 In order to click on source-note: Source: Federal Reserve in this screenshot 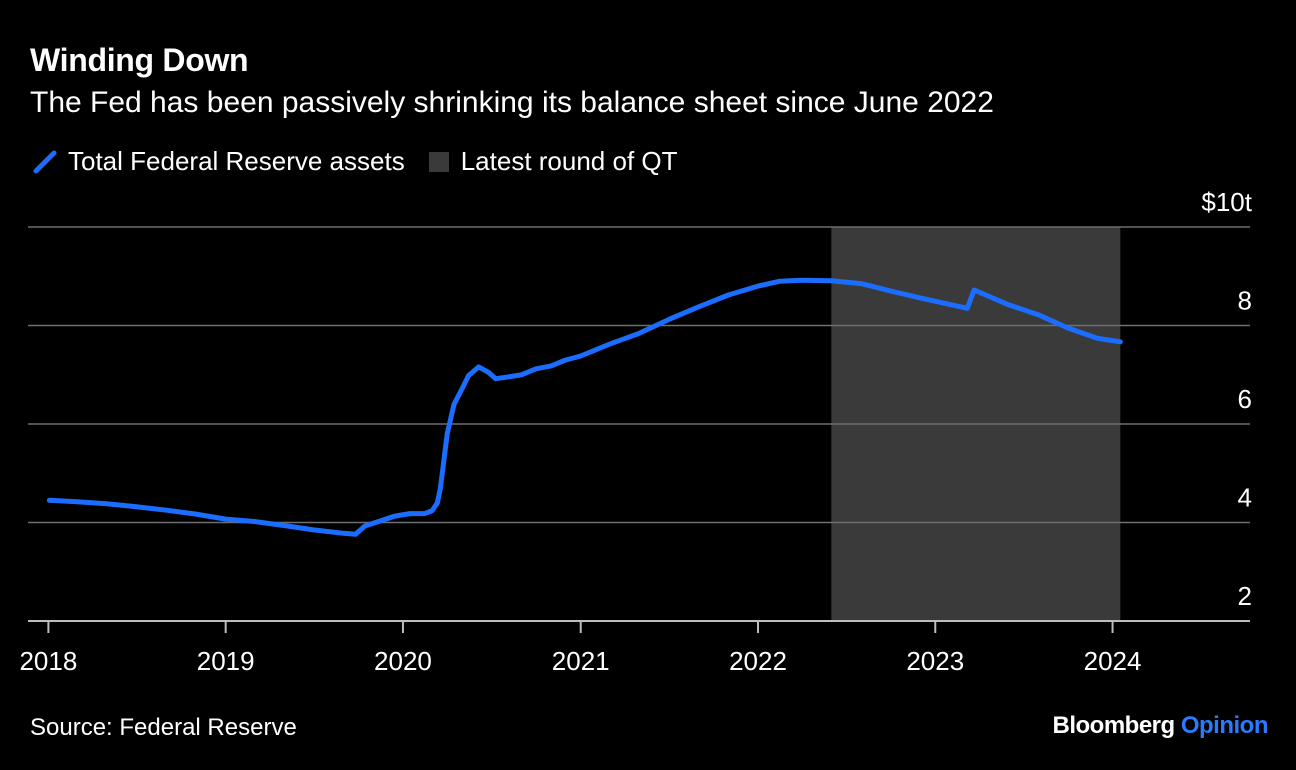, I will do `click(163, 727)`.